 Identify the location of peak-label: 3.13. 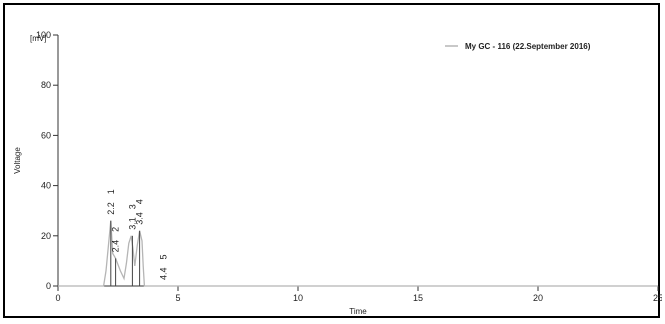
(132, 217).